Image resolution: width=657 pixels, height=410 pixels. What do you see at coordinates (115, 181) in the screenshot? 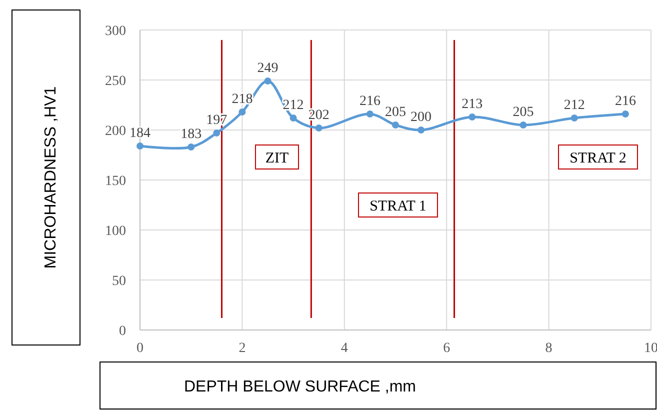
I see `y-tick-label: 150` at bounding box center [115, 181].